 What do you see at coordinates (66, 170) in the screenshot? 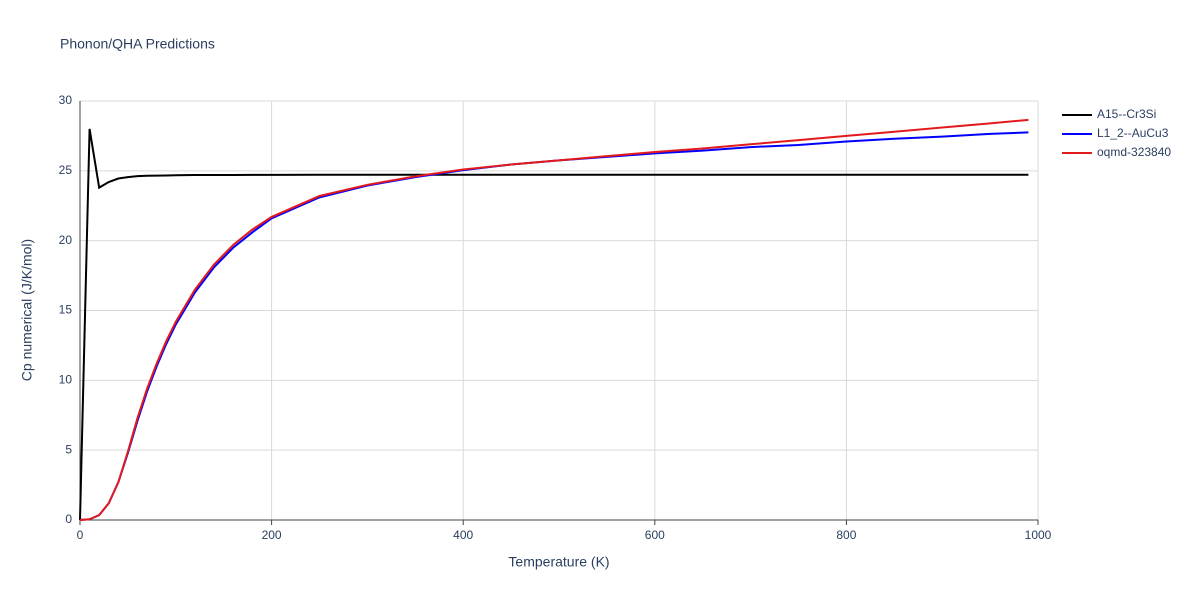
I see `y-tick-label: 25` at bounding box center [66, 170].